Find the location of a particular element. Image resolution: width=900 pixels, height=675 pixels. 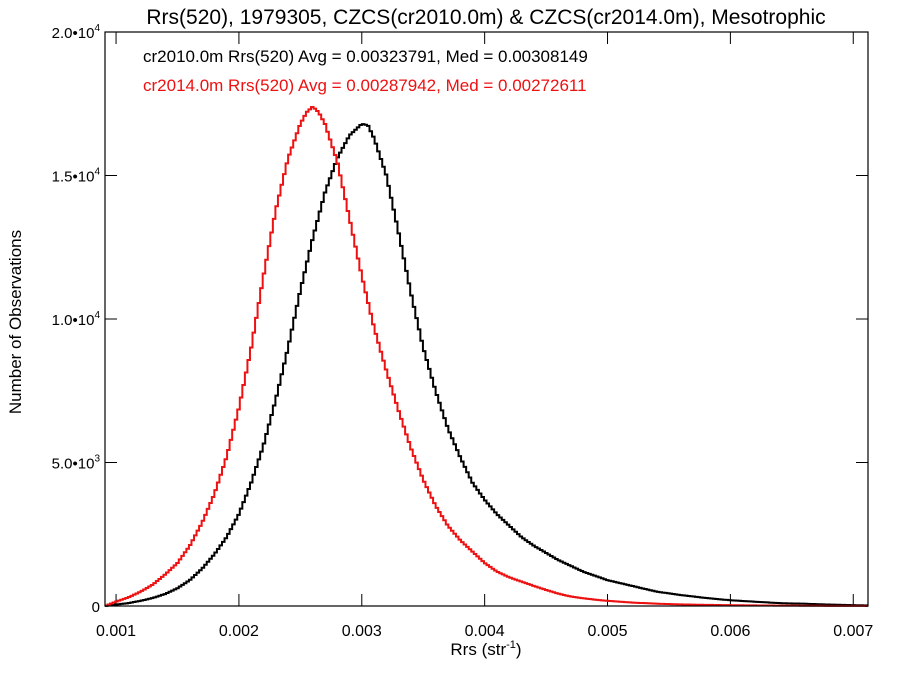

x-axis-label-suffix: ) is located at coordinates (519, 649).